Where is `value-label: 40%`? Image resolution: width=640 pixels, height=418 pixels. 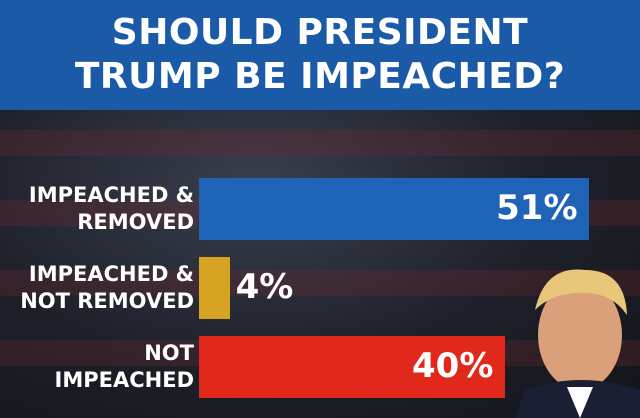 value-label: 40% is located at coordinates (453, 366).